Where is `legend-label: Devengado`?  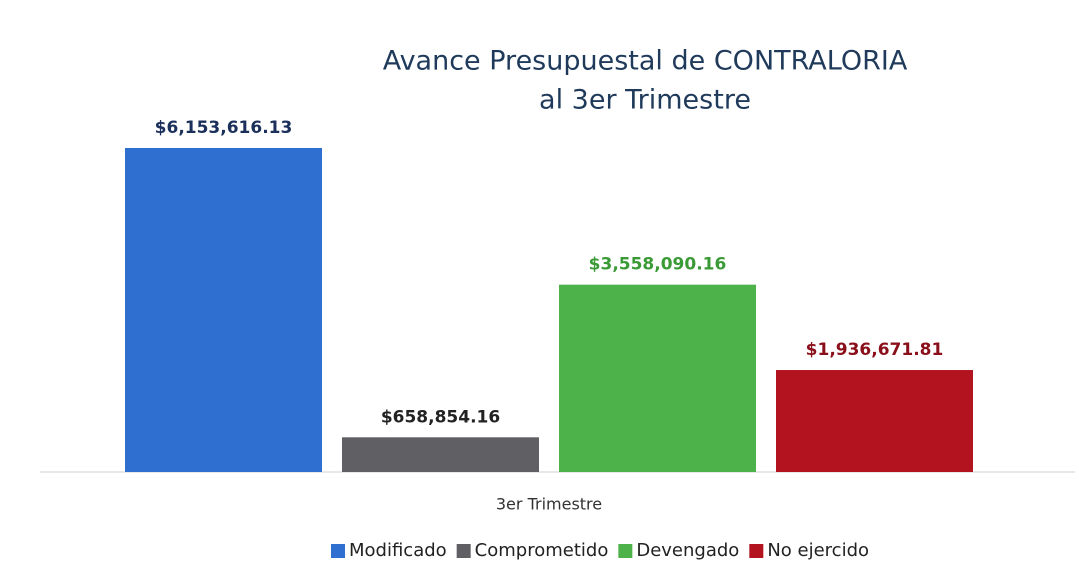
legend-label: Devengado is located at coordinates (687, 550).